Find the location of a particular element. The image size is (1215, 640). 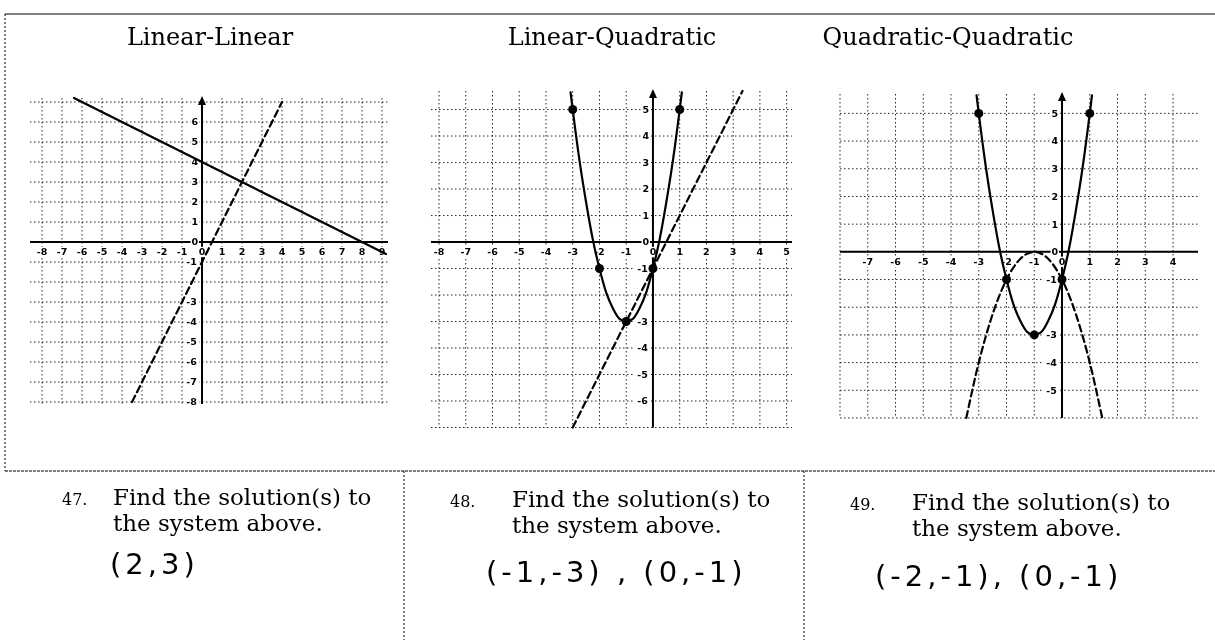

y-tick-label: 6 is located at coordinates (195, 122).